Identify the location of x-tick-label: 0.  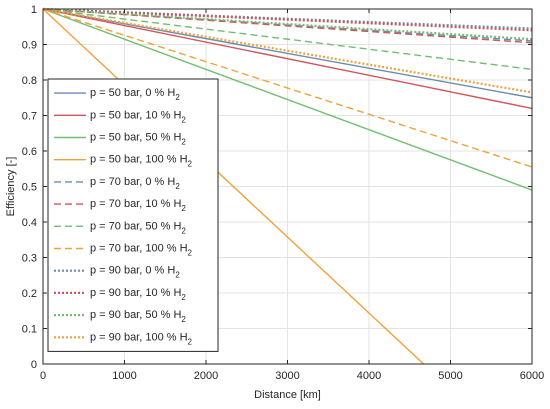
(43, 376).